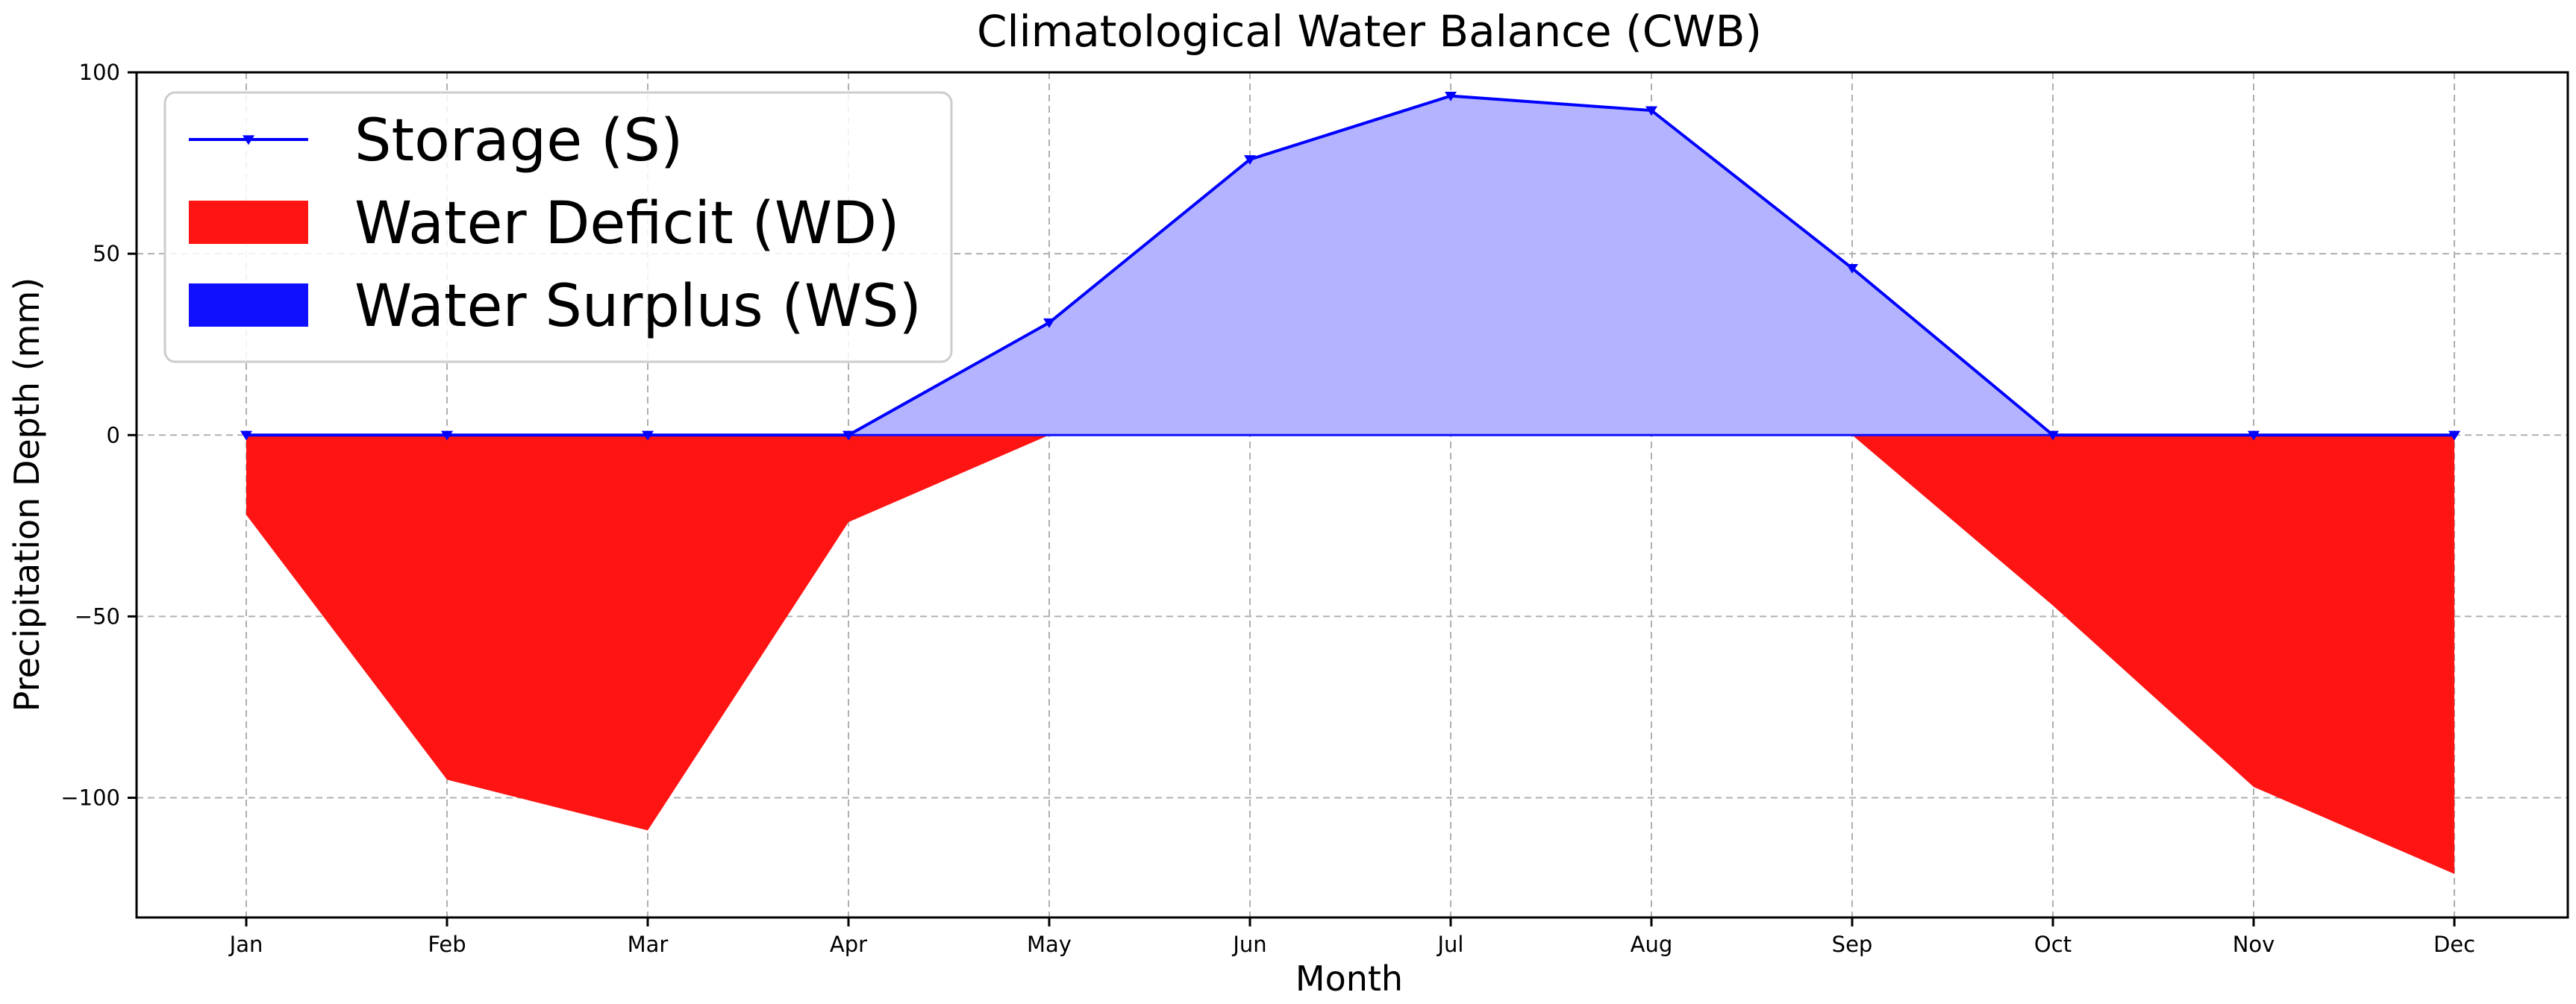 The height and width of the screenshot is (1004, 2576). What do you see at coordinates (1652, 944) in the screenshot?
I see `x-tick-label-aug: Aug` at bounding box center [1652, 944].